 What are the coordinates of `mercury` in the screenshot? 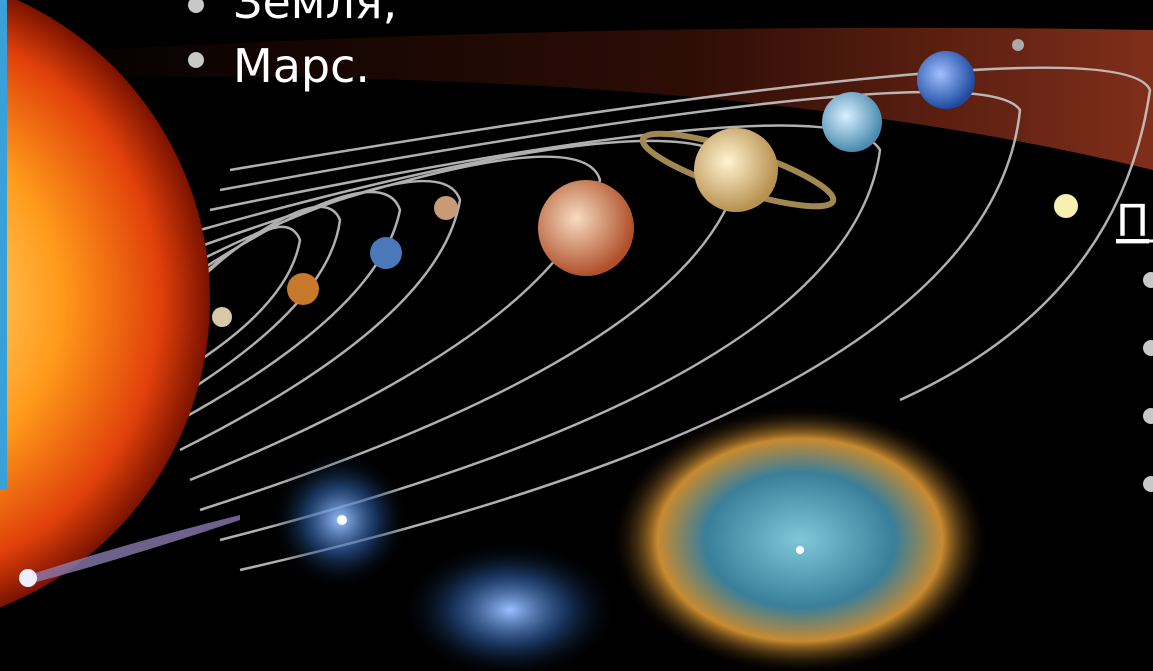 It's located at (222, 317).